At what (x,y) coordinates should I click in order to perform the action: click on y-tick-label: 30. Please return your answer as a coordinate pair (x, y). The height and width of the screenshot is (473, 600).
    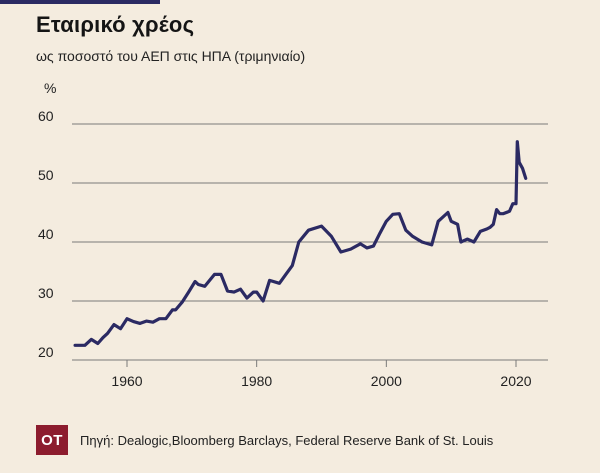
    Looking at the image, I should click on (46, 293).